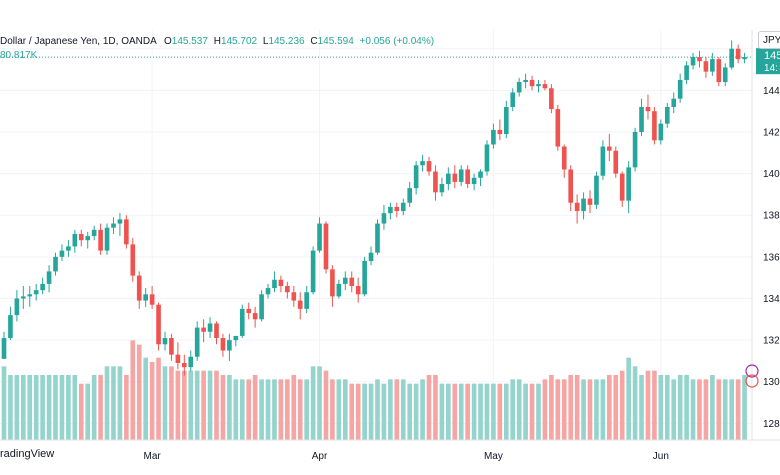 The width and height of the screenshot is (780, 475). Describe the element at coordinates (771, 341) in the screenshot. I see `y-tick-label: 132` at that location.